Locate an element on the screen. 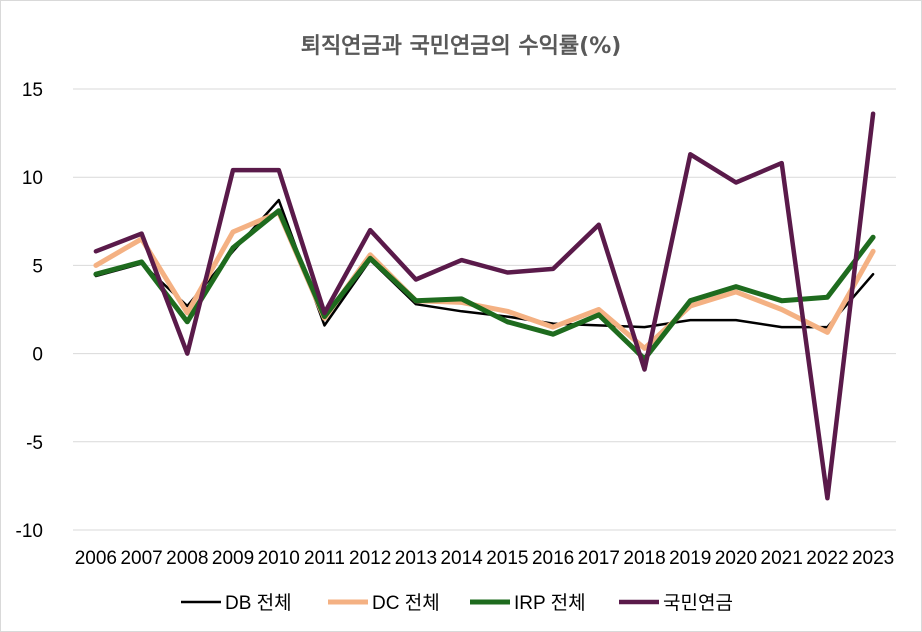 The height and width of the screenshot is (632, 922). x-tick-label: 2010 is located at coordinates (279, 558).